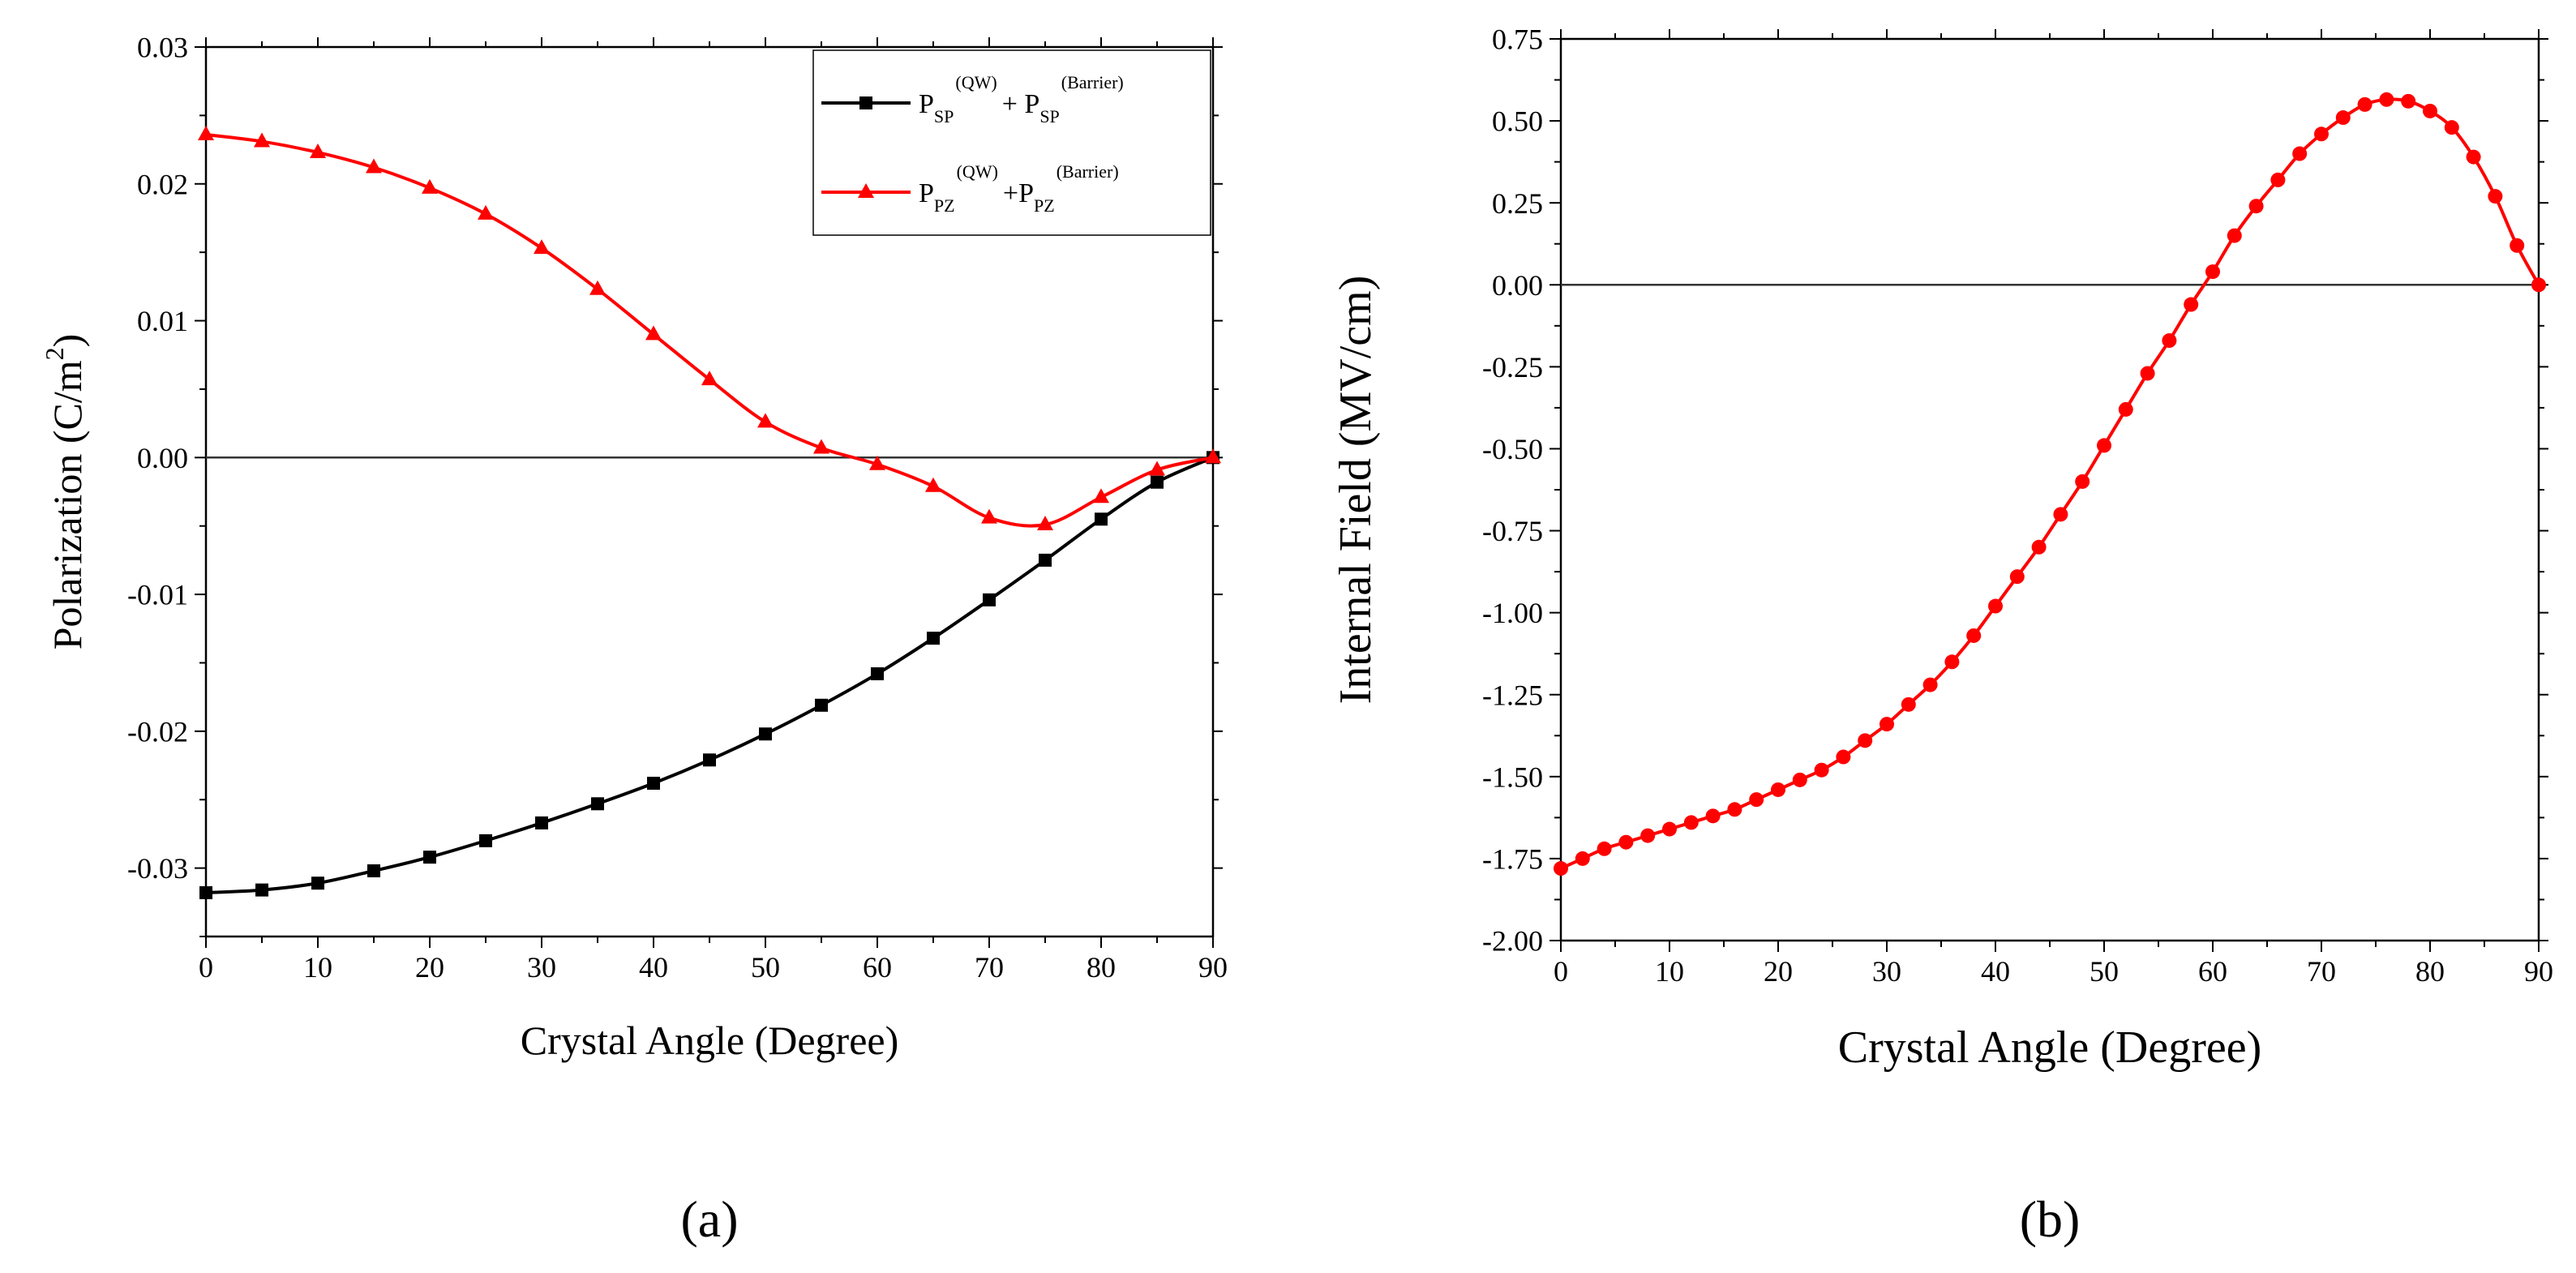 This screenshot has width=2576, height=1273. I want to click on chart-a-legend-label: PSP(QW)+ PSP(Barrier), so click(1021, 99).